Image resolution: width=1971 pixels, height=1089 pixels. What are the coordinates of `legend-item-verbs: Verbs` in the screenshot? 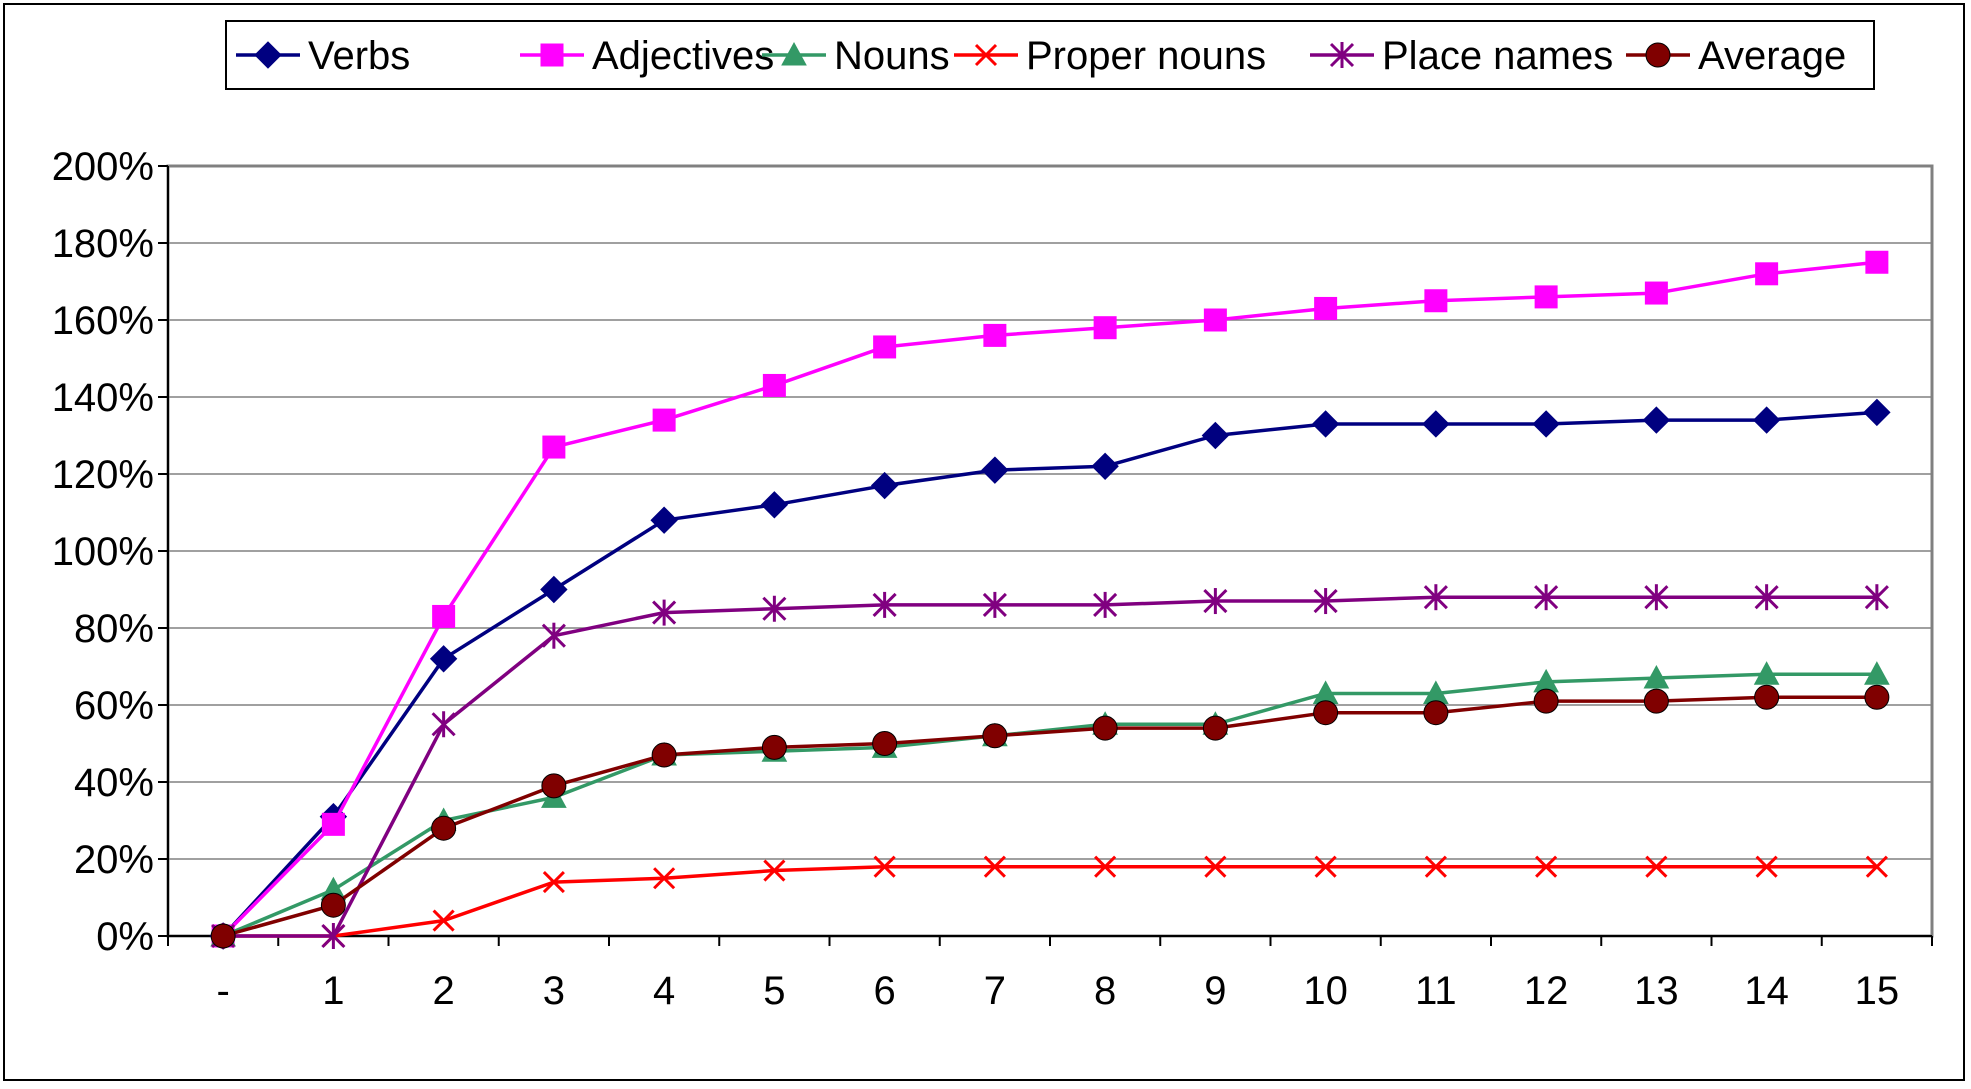 It's located at (323, 56).